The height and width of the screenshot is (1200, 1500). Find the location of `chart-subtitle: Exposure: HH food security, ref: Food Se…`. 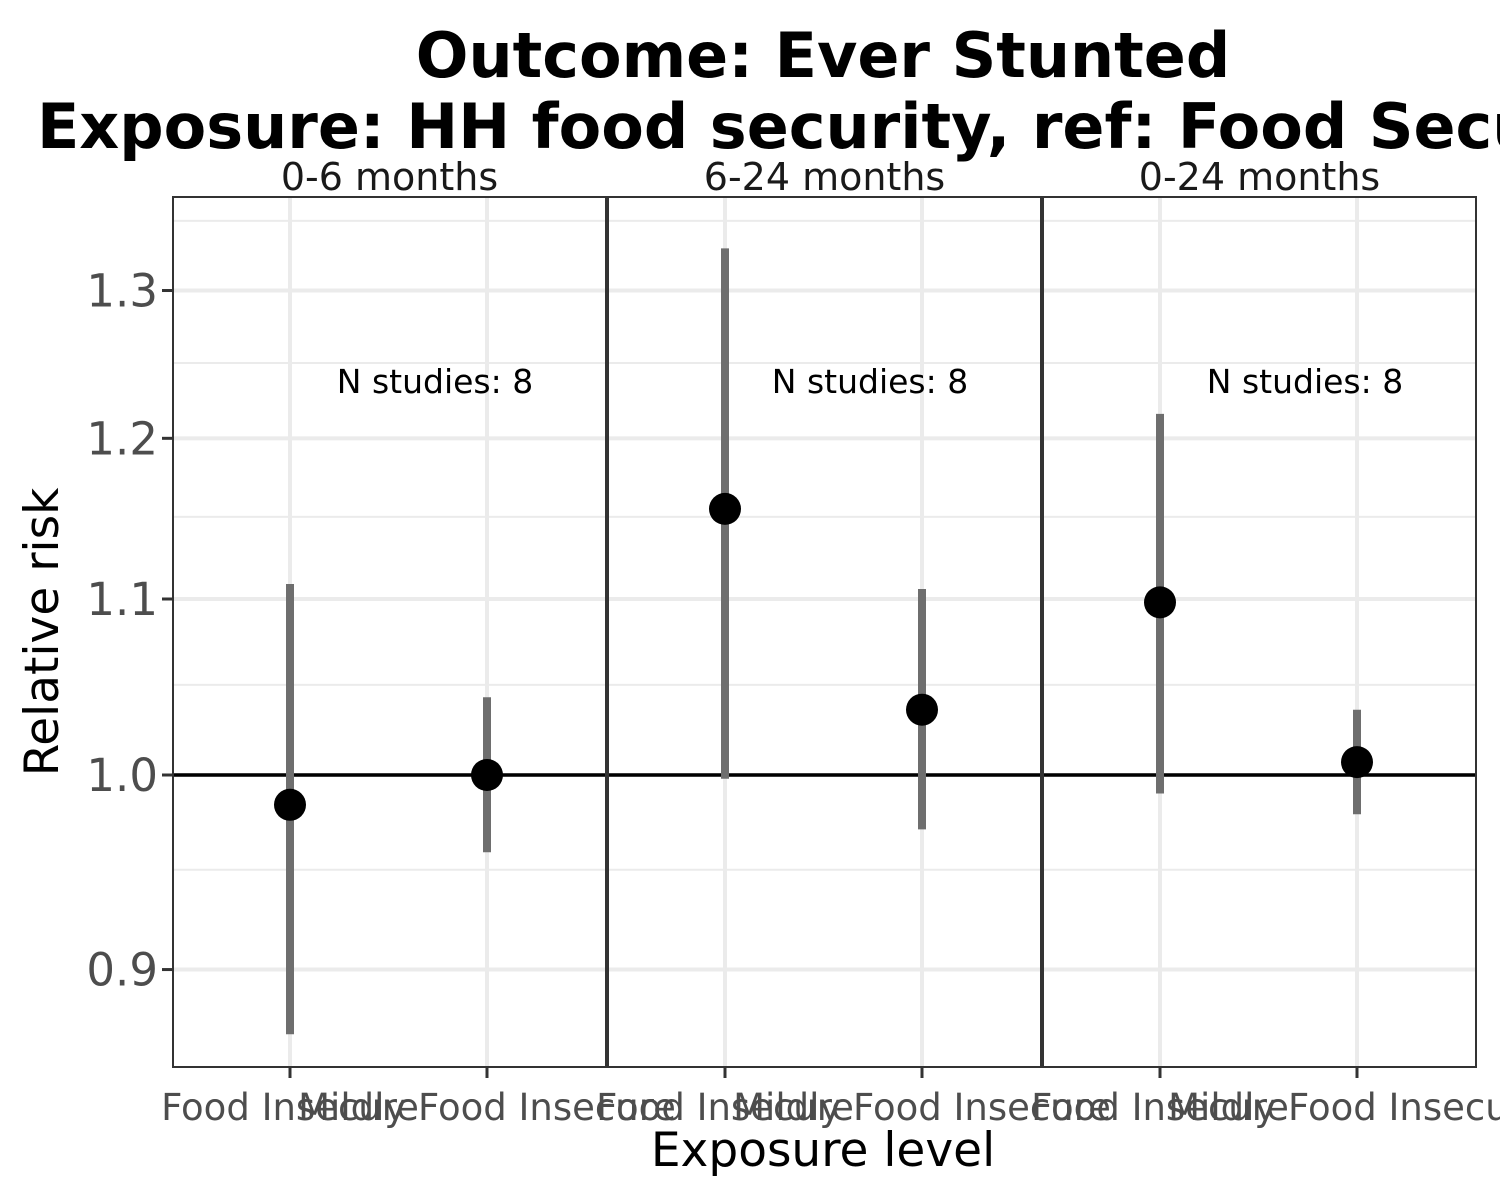

chart-subtitle: Exposure: HH food security, ref: Food Se… is located at coordinates (768, 126).